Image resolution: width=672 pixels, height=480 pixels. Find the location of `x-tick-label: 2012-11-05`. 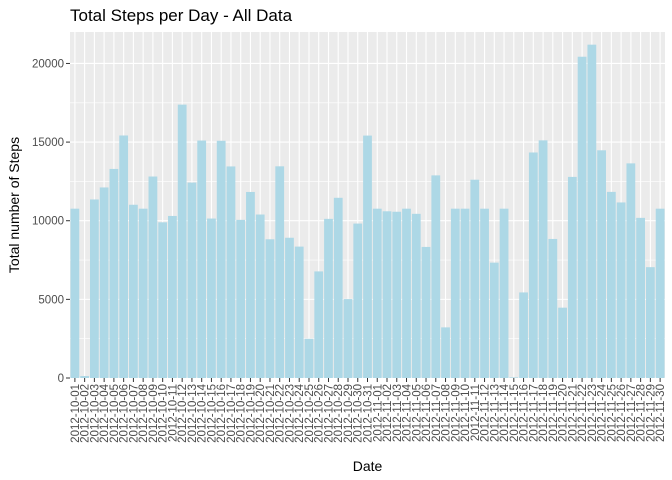

x-tick-label: 2012-11-05 is located at coordinates (417, 413).